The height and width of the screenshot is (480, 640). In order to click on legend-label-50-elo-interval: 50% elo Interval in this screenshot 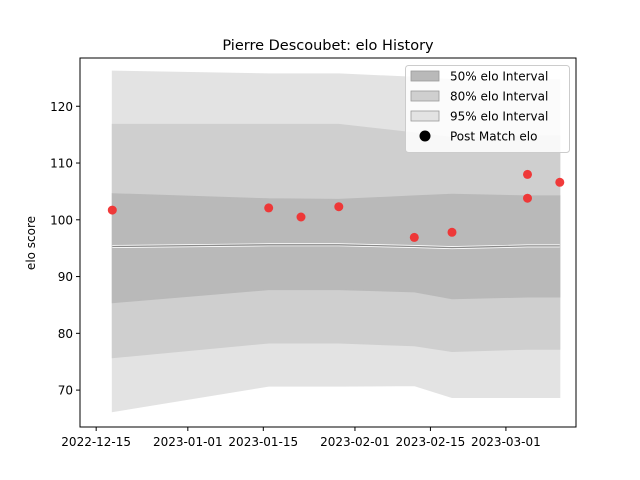, I will do `click(499, 77)`.